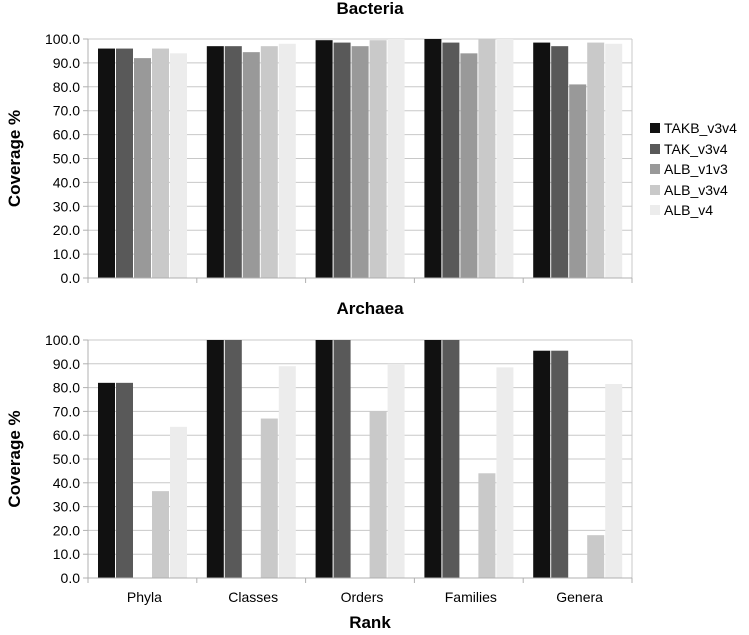 The width and height of the screenshot is (749, 635). Describe the element at coordinates (542, 160) in the screenshot. I see `bar-bacteria-genera-takb-v3v4` at that location.